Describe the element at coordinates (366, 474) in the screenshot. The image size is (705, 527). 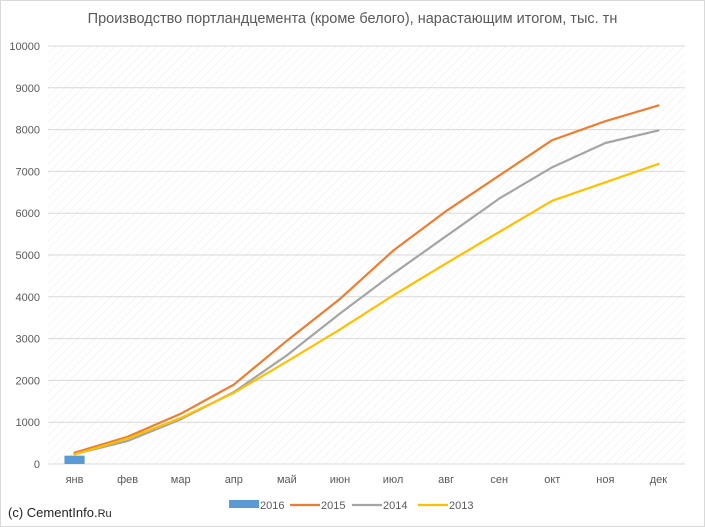
I see `x-axis: янв фев мар апр май июн июл авг сен окт ноя дек` at that location.